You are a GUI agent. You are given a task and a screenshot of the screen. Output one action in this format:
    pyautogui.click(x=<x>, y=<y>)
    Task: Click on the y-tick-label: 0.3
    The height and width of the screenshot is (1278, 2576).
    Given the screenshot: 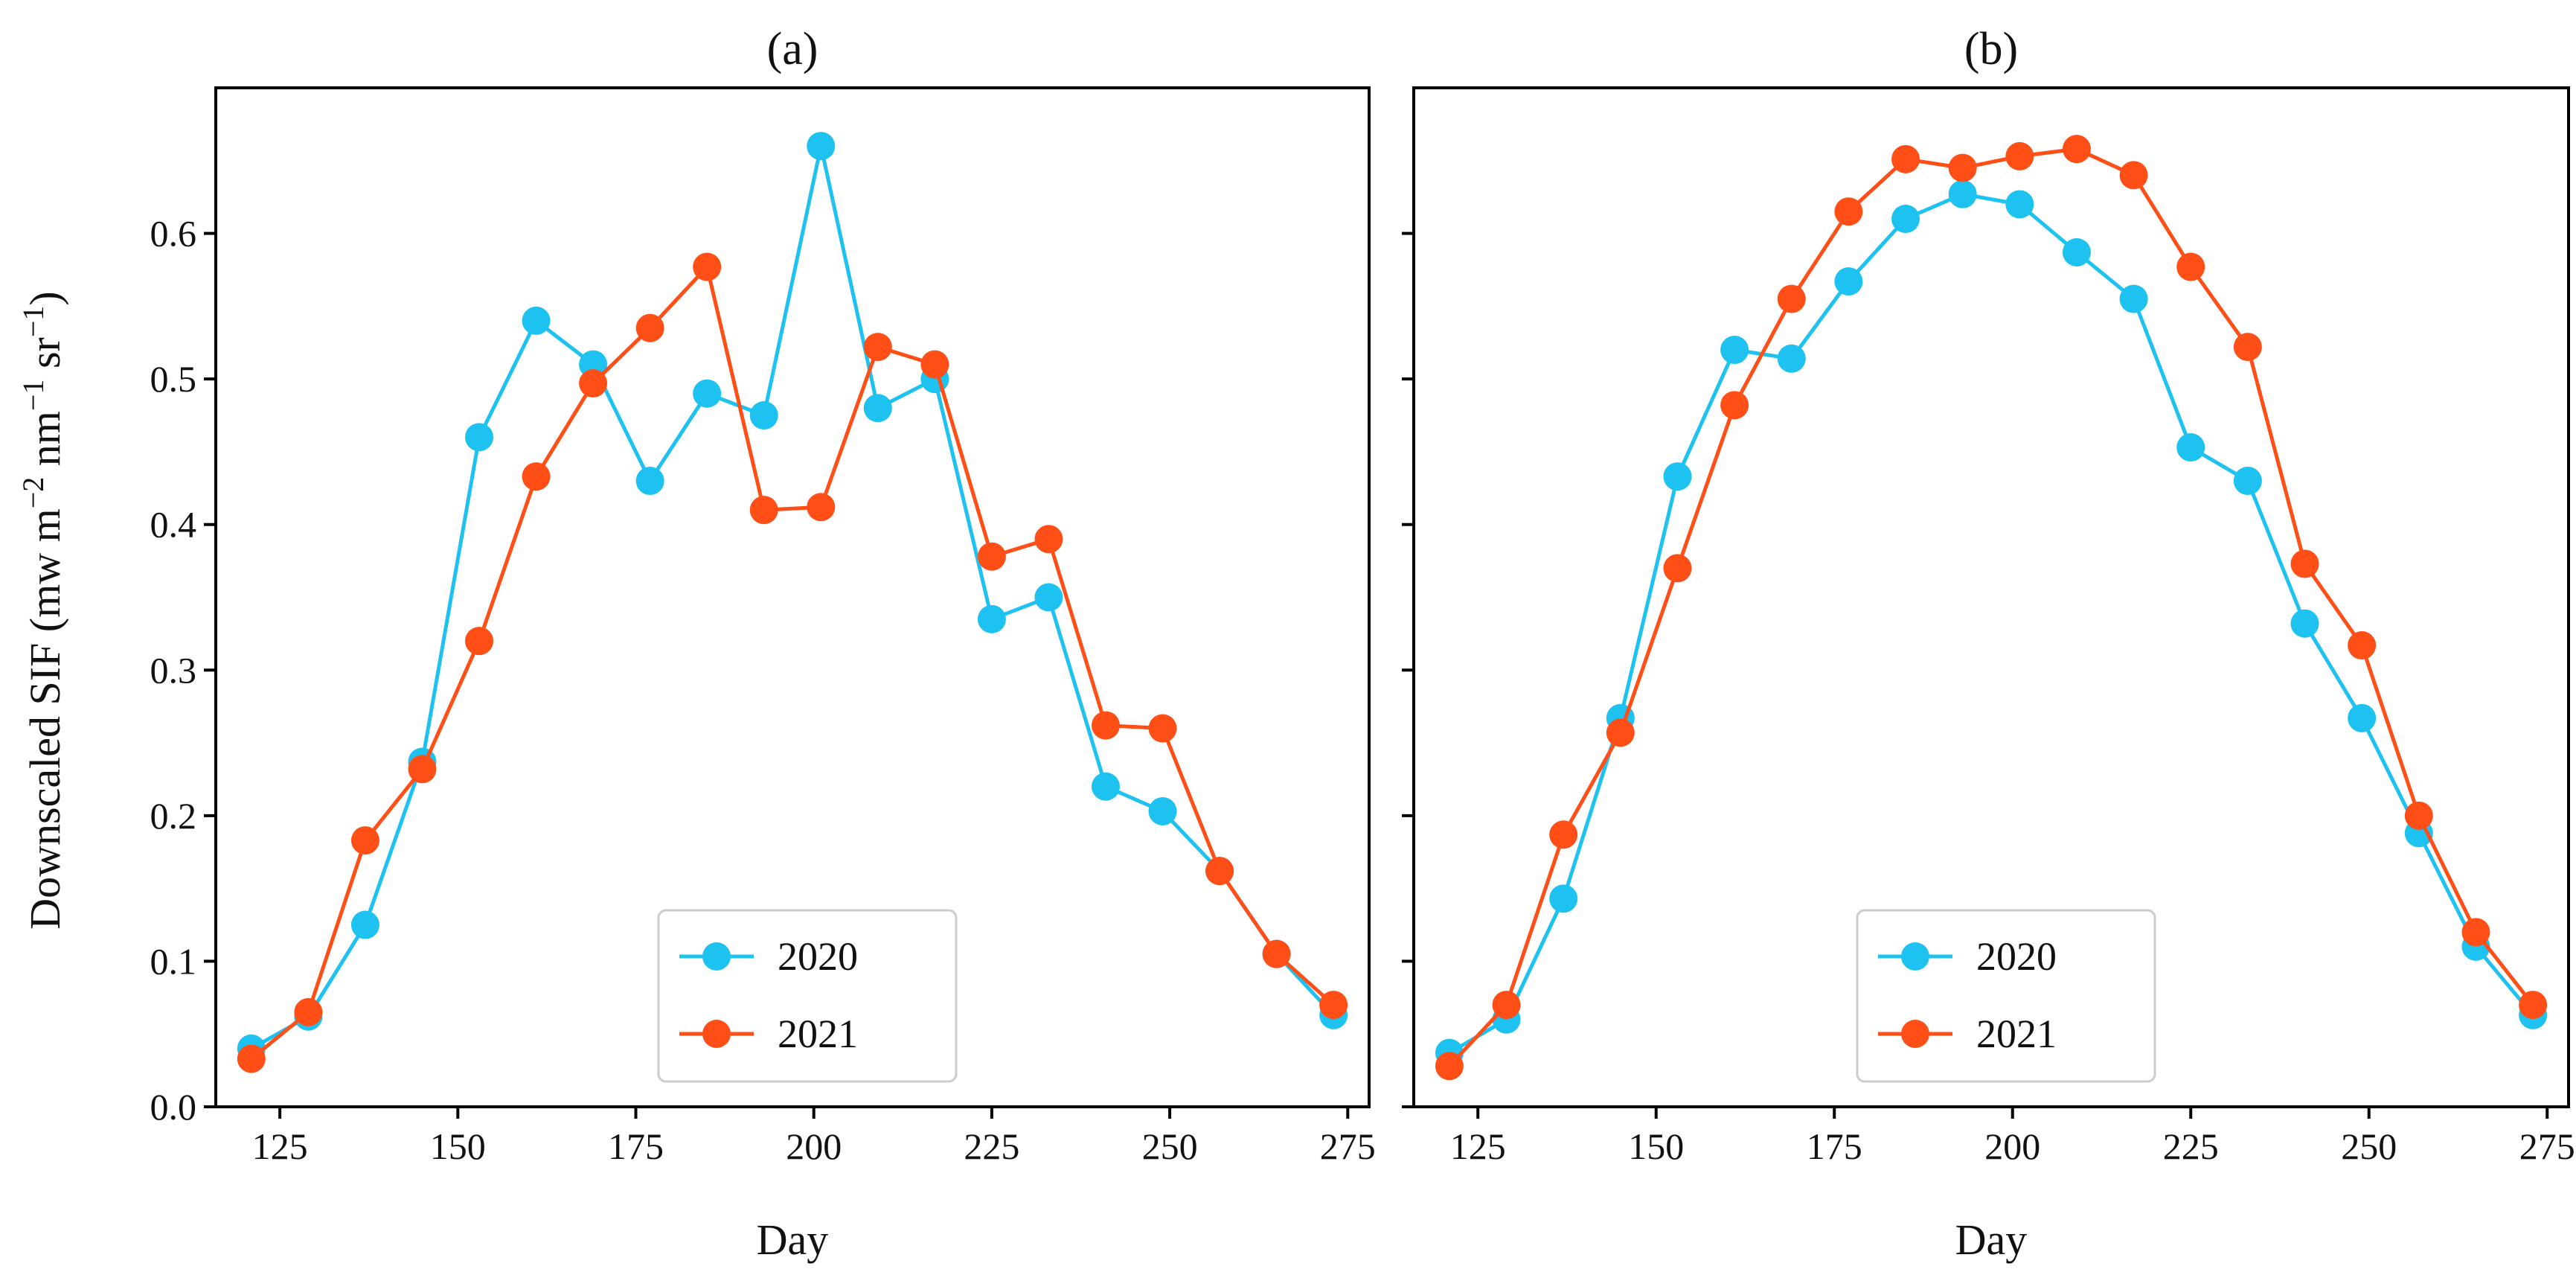 What is the action you would take?
    pyautogui.click(x=173, y=670)
    